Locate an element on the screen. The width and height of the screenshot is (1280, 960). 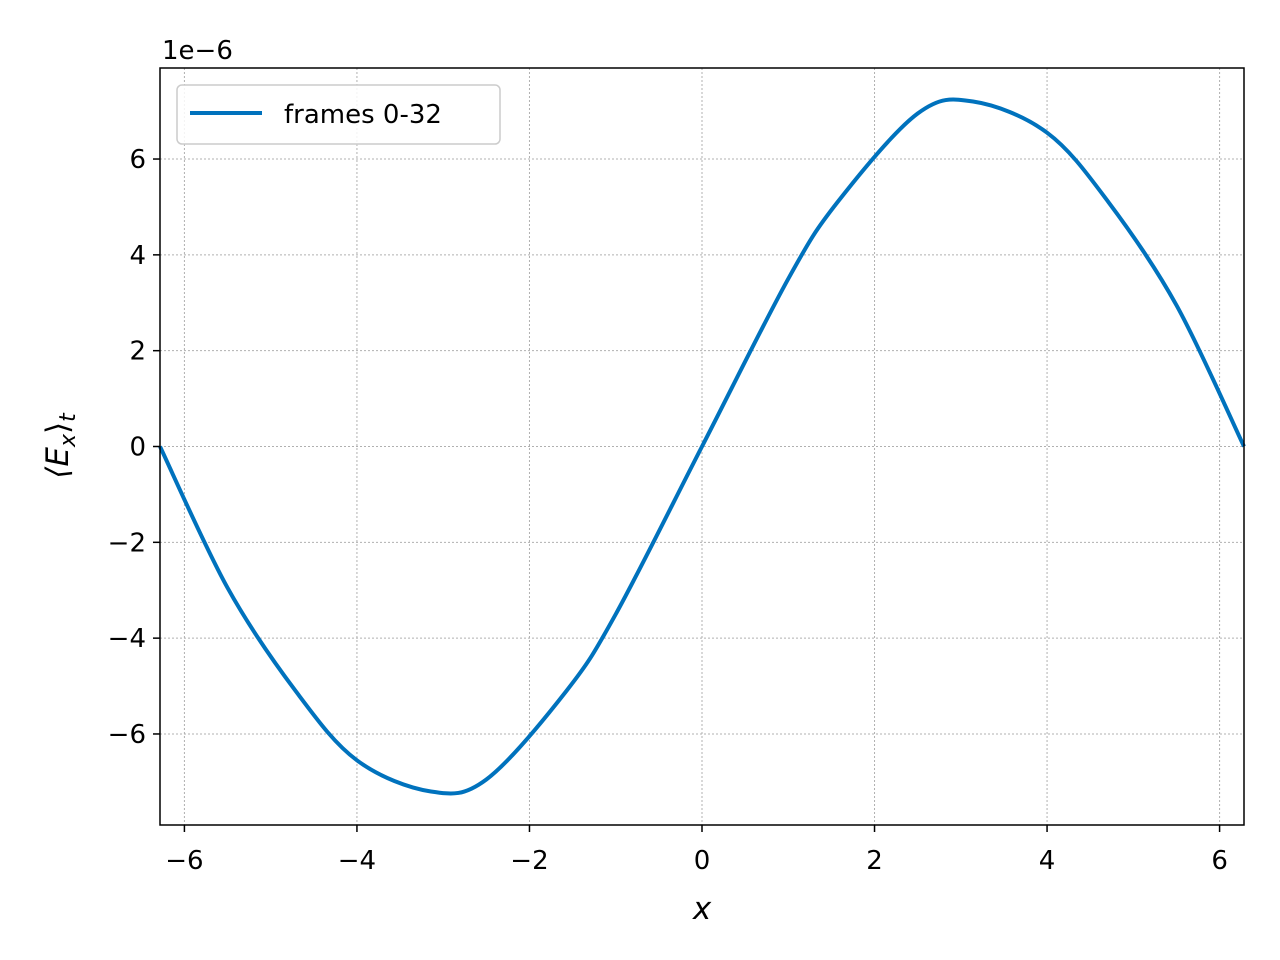
x-tick-label: −2 is located at coordinates (529, 861).